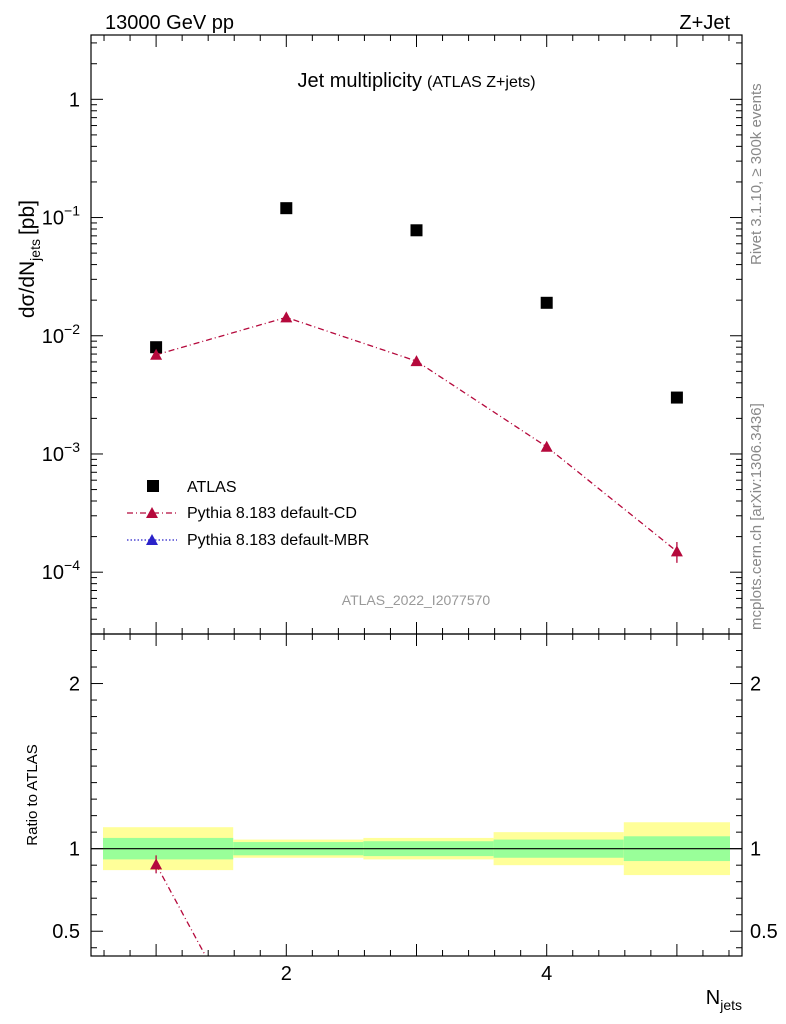 Image resolution: width=786 pixels, height=1024 pixels. What do you see at coordinates (286, 974) in the screenshot?
I see `x-tick-label: 2` at bounding box center [286, 974].